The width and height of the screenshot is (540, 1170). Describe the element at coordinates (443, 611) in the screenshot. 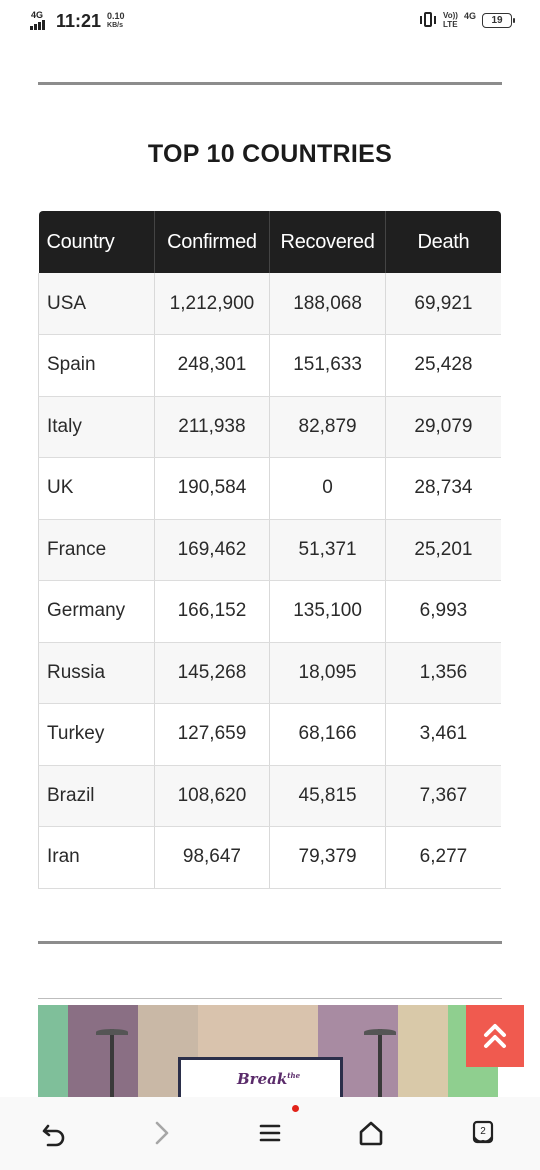

I see `cell-death: 6,993` at that location.